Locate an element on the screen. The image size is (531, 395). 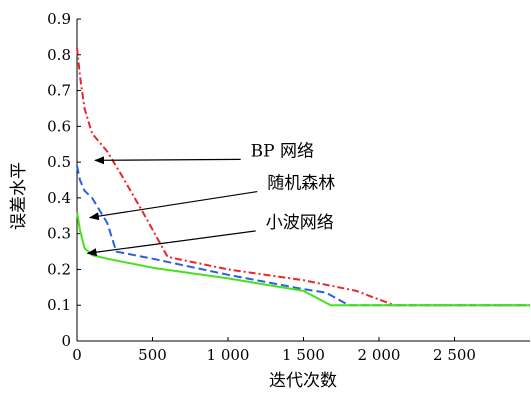
annotation-label-3: 小波网络 is located at coordinates (300, 223).